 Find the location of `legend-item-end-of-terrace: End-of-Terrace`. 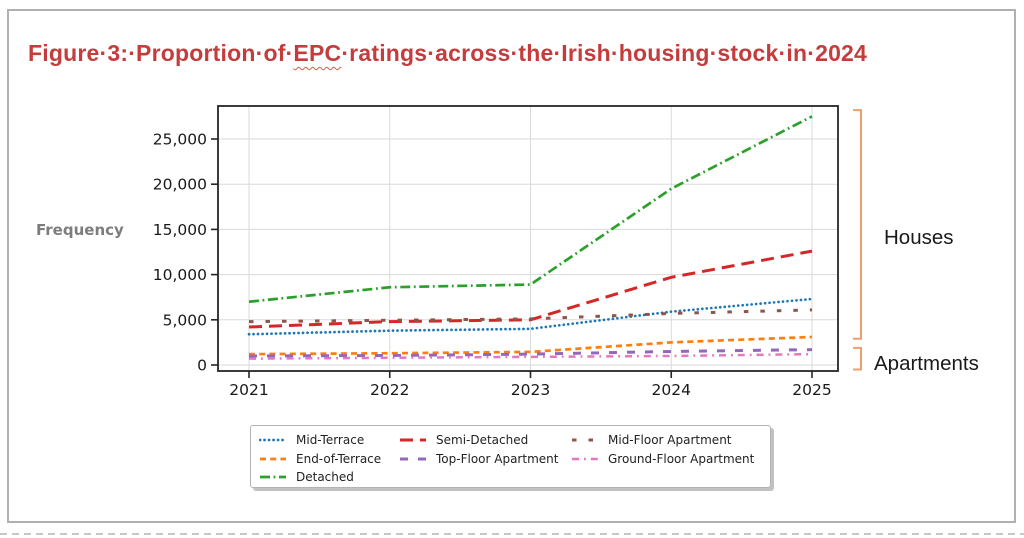

legend-item-end-of-terrace: End-of-Terrace is located at coordinates (329, 459).